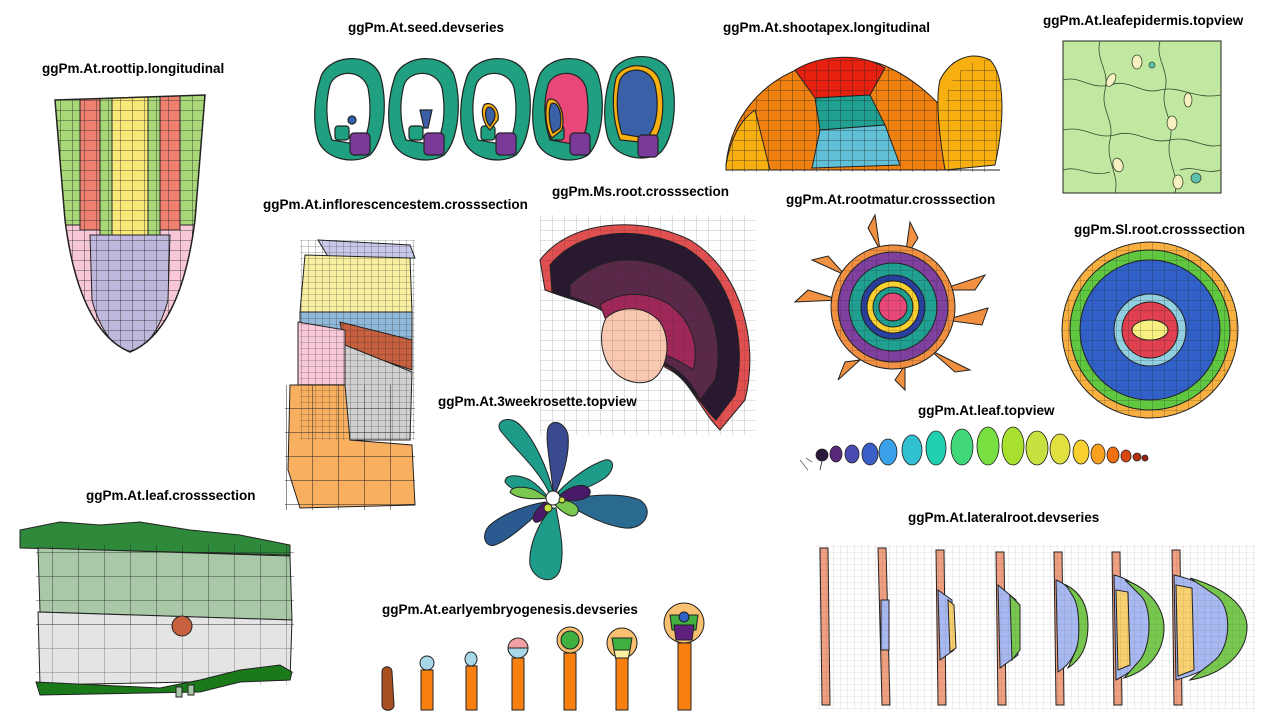 The image size is (1280, 720). What do you see at coordinates (156, 609) in the screenshot?
I see `leafcross-figure` at bounding box center [156, 609].